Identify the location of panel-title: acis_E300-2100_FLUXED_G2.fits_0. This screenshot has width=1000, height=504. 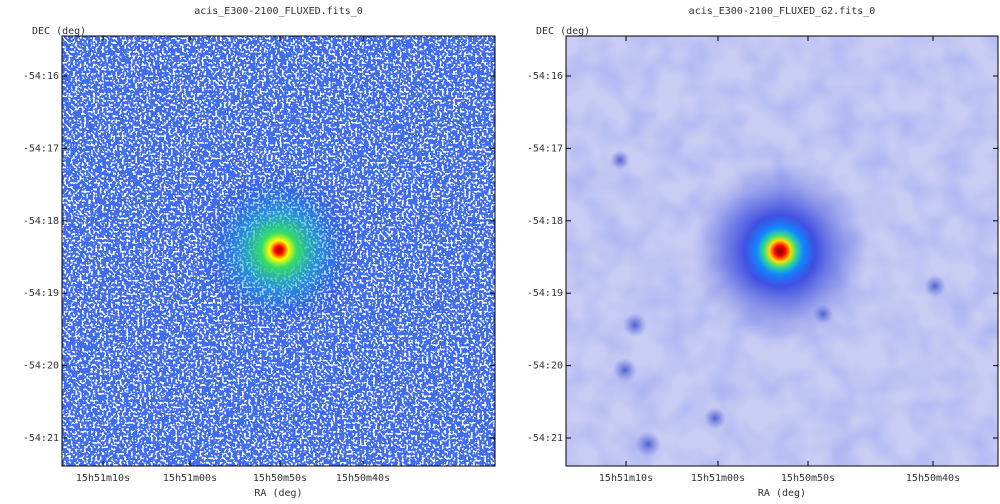
(782, 11).